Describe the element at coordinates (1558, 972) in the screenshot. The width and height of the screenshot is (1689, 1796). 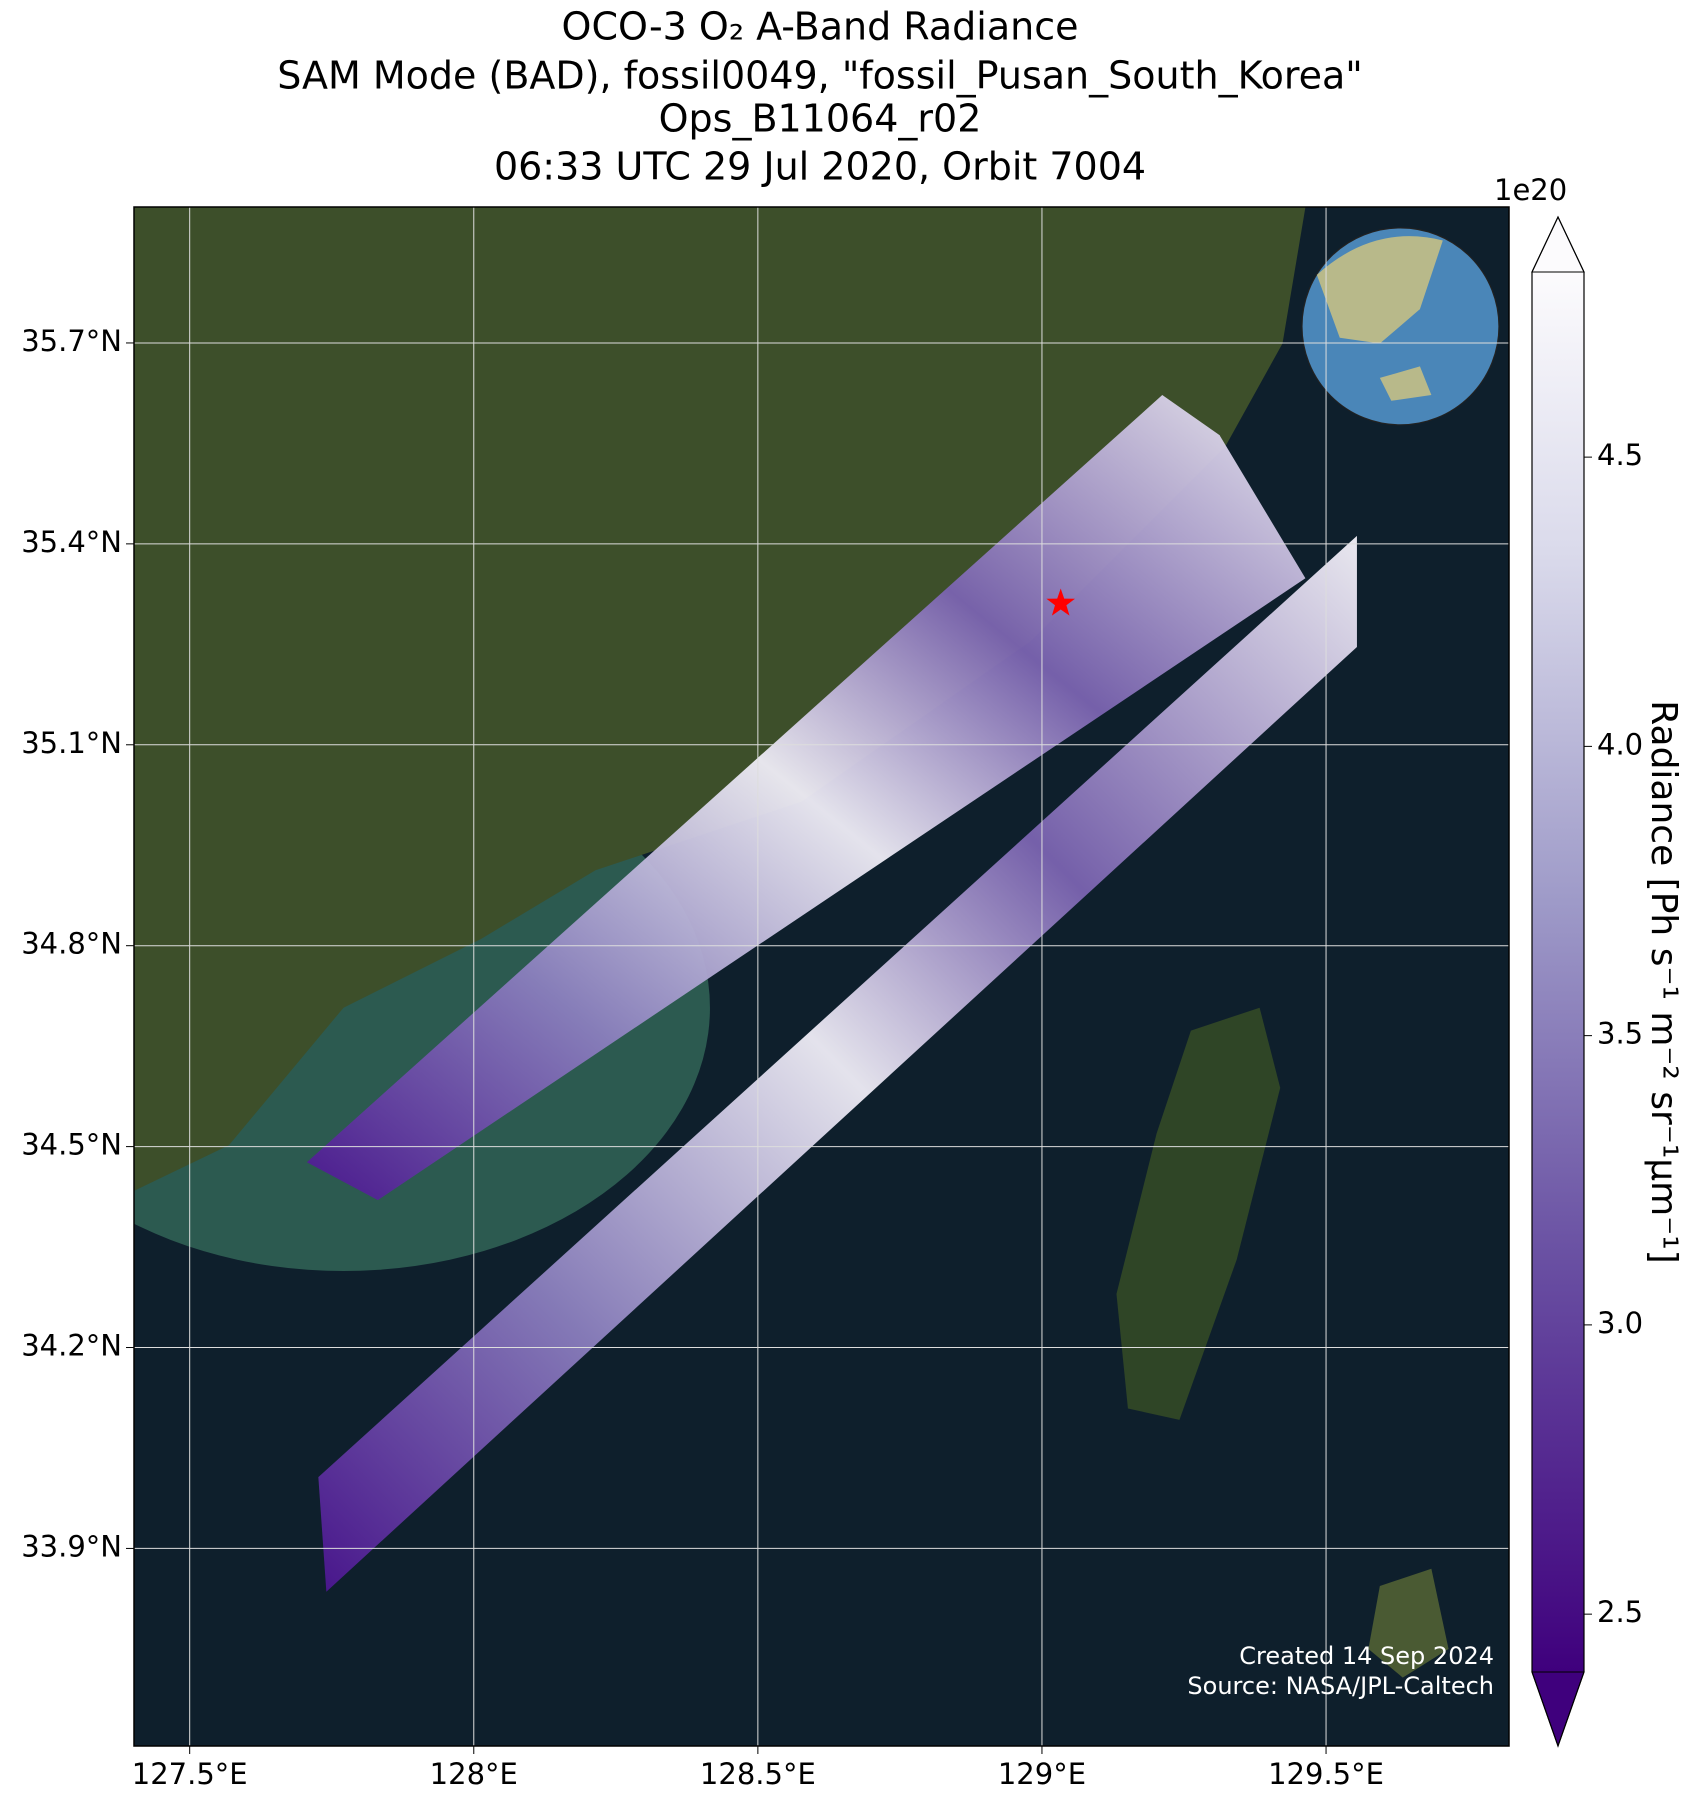
I see `colorbar` at that location.